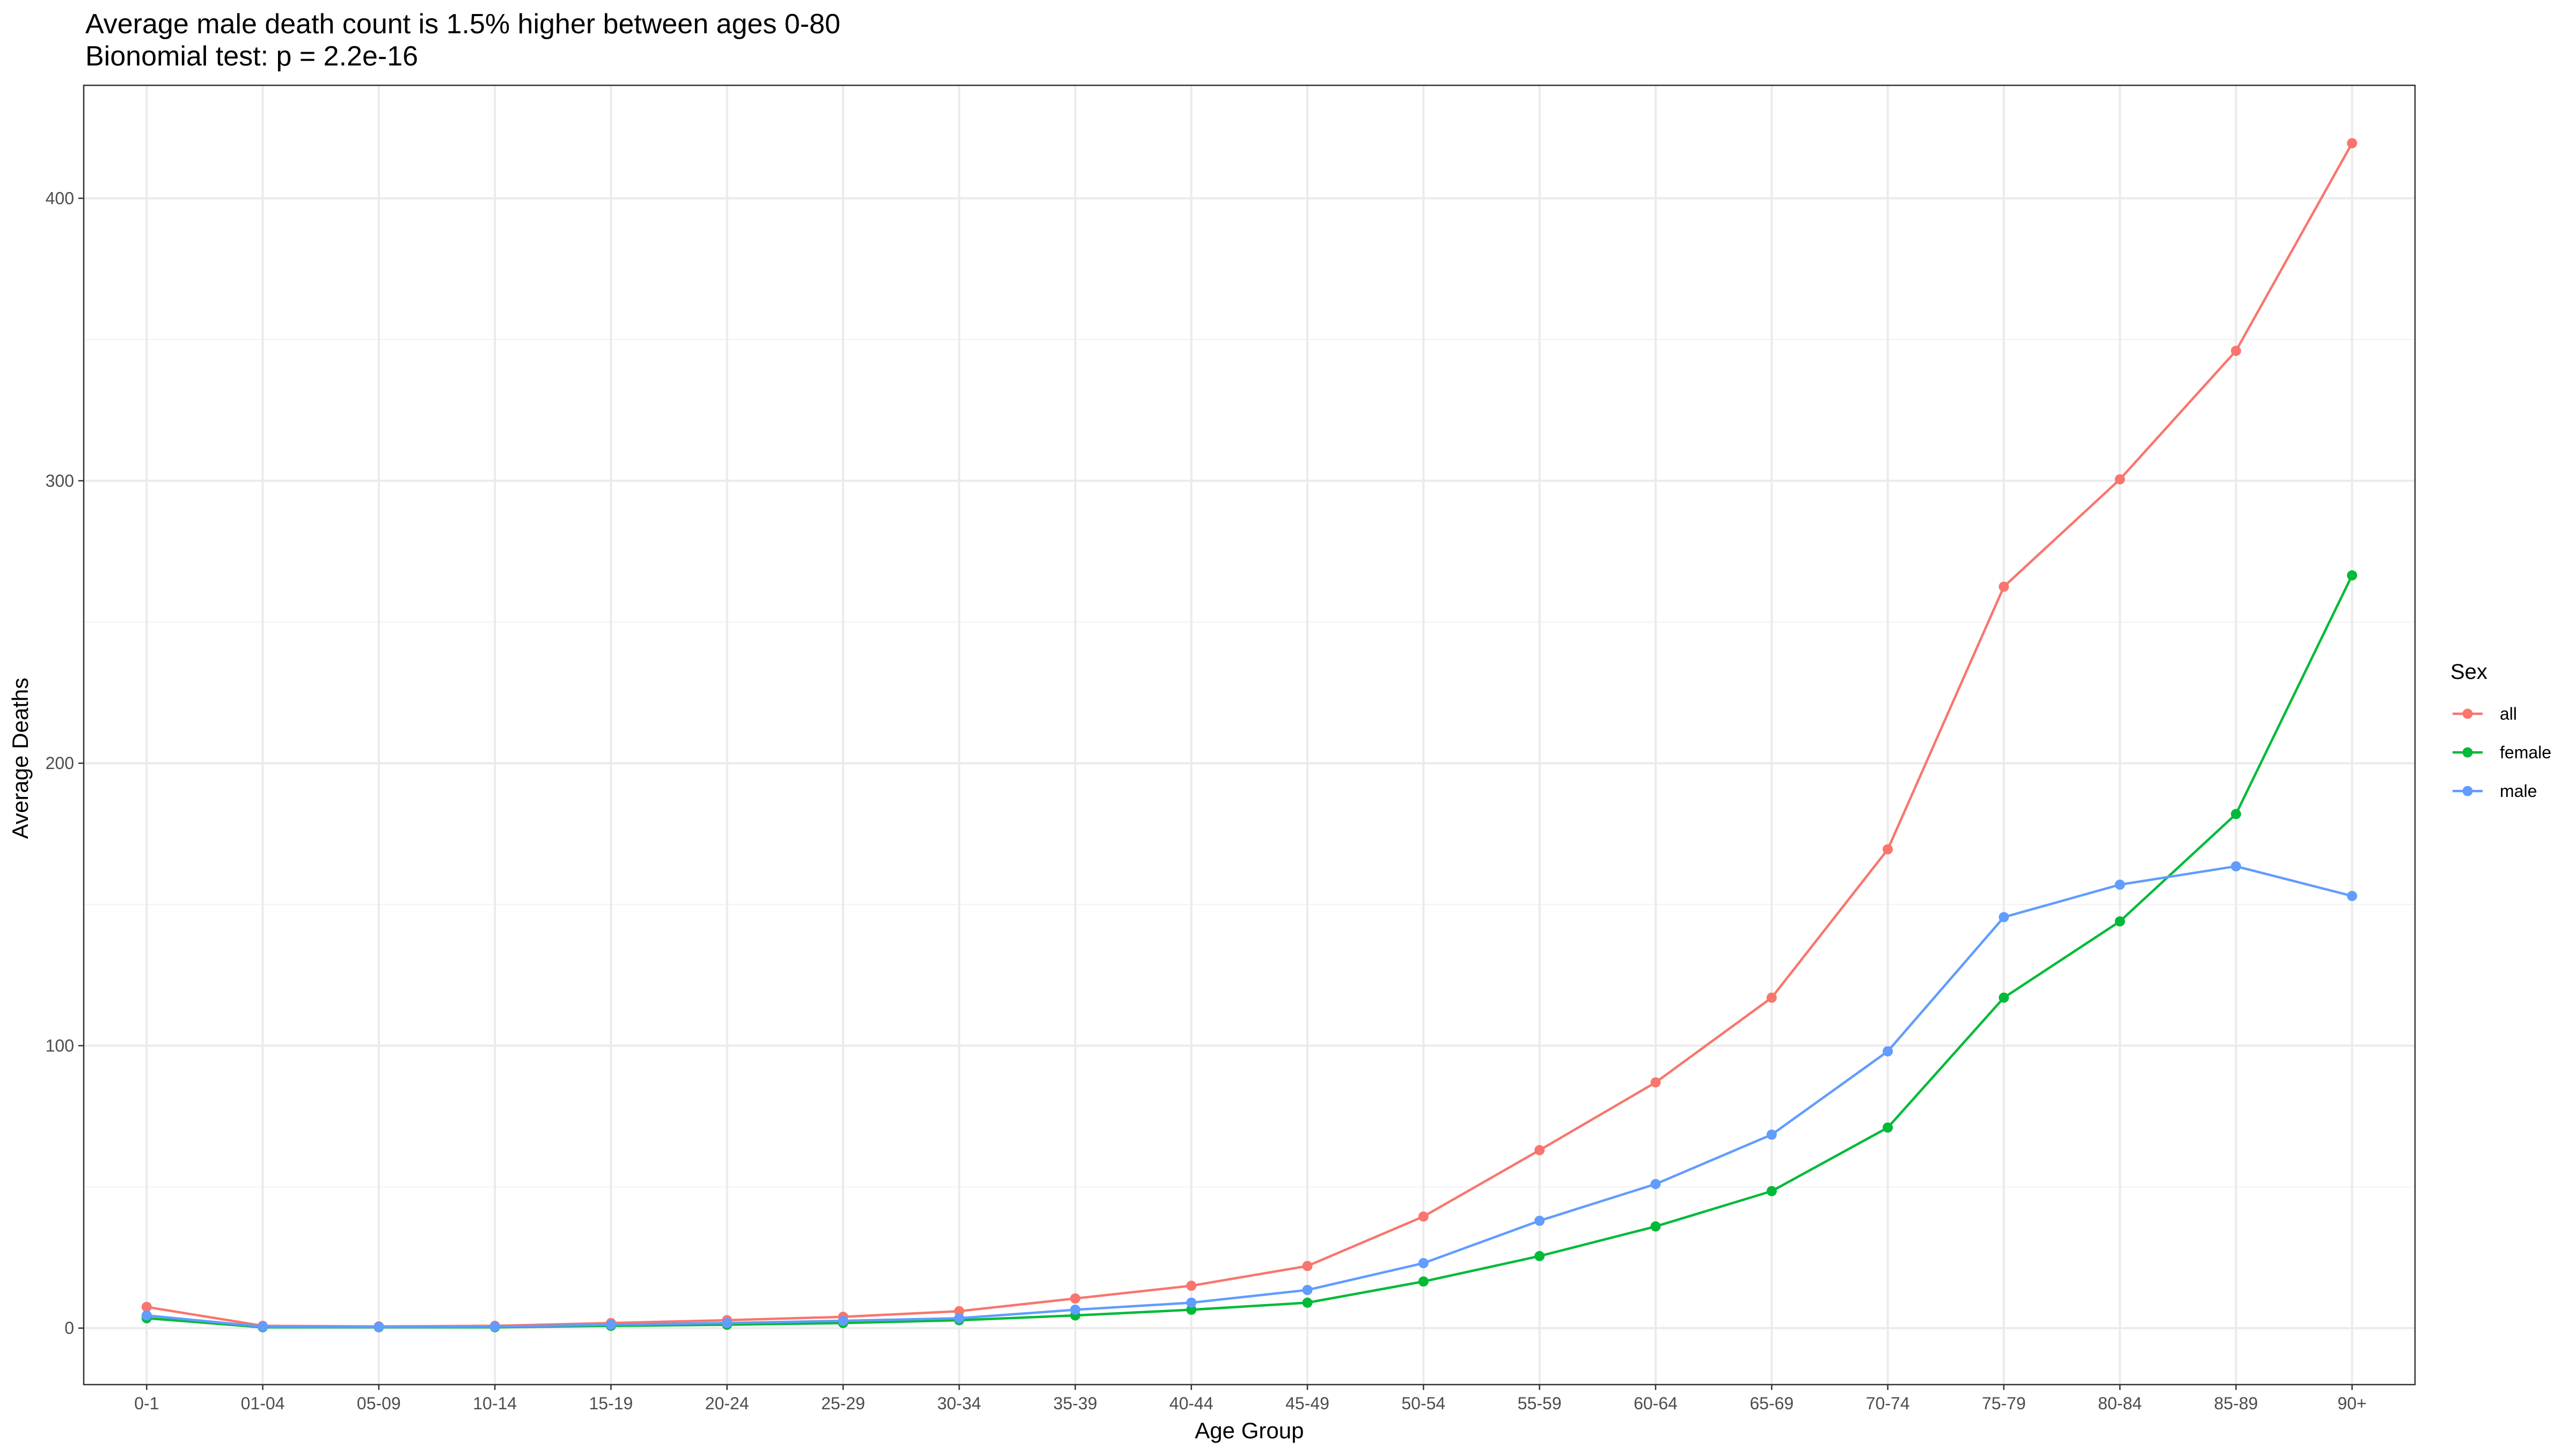 The height and width of the screenshot is (1449, 2576). What do you see at coordinates (1424, 1403) in the screenshot?
I see `x-tick-label: 50-54` at bounding box center [1424, 1403].